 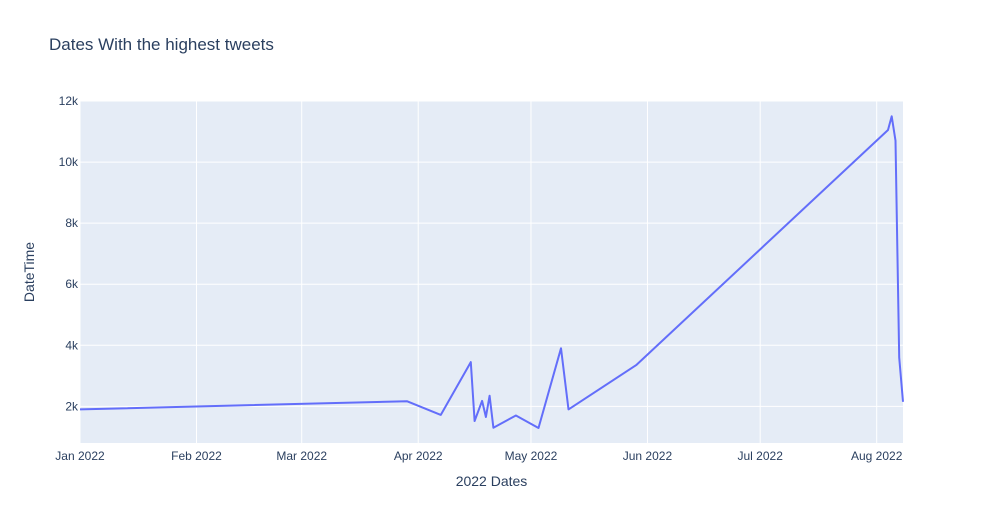 What do you see at coordinates (72, 406) in the screenshot?
I see `y-tick-label: 2k` at bounding box center [72, 406].